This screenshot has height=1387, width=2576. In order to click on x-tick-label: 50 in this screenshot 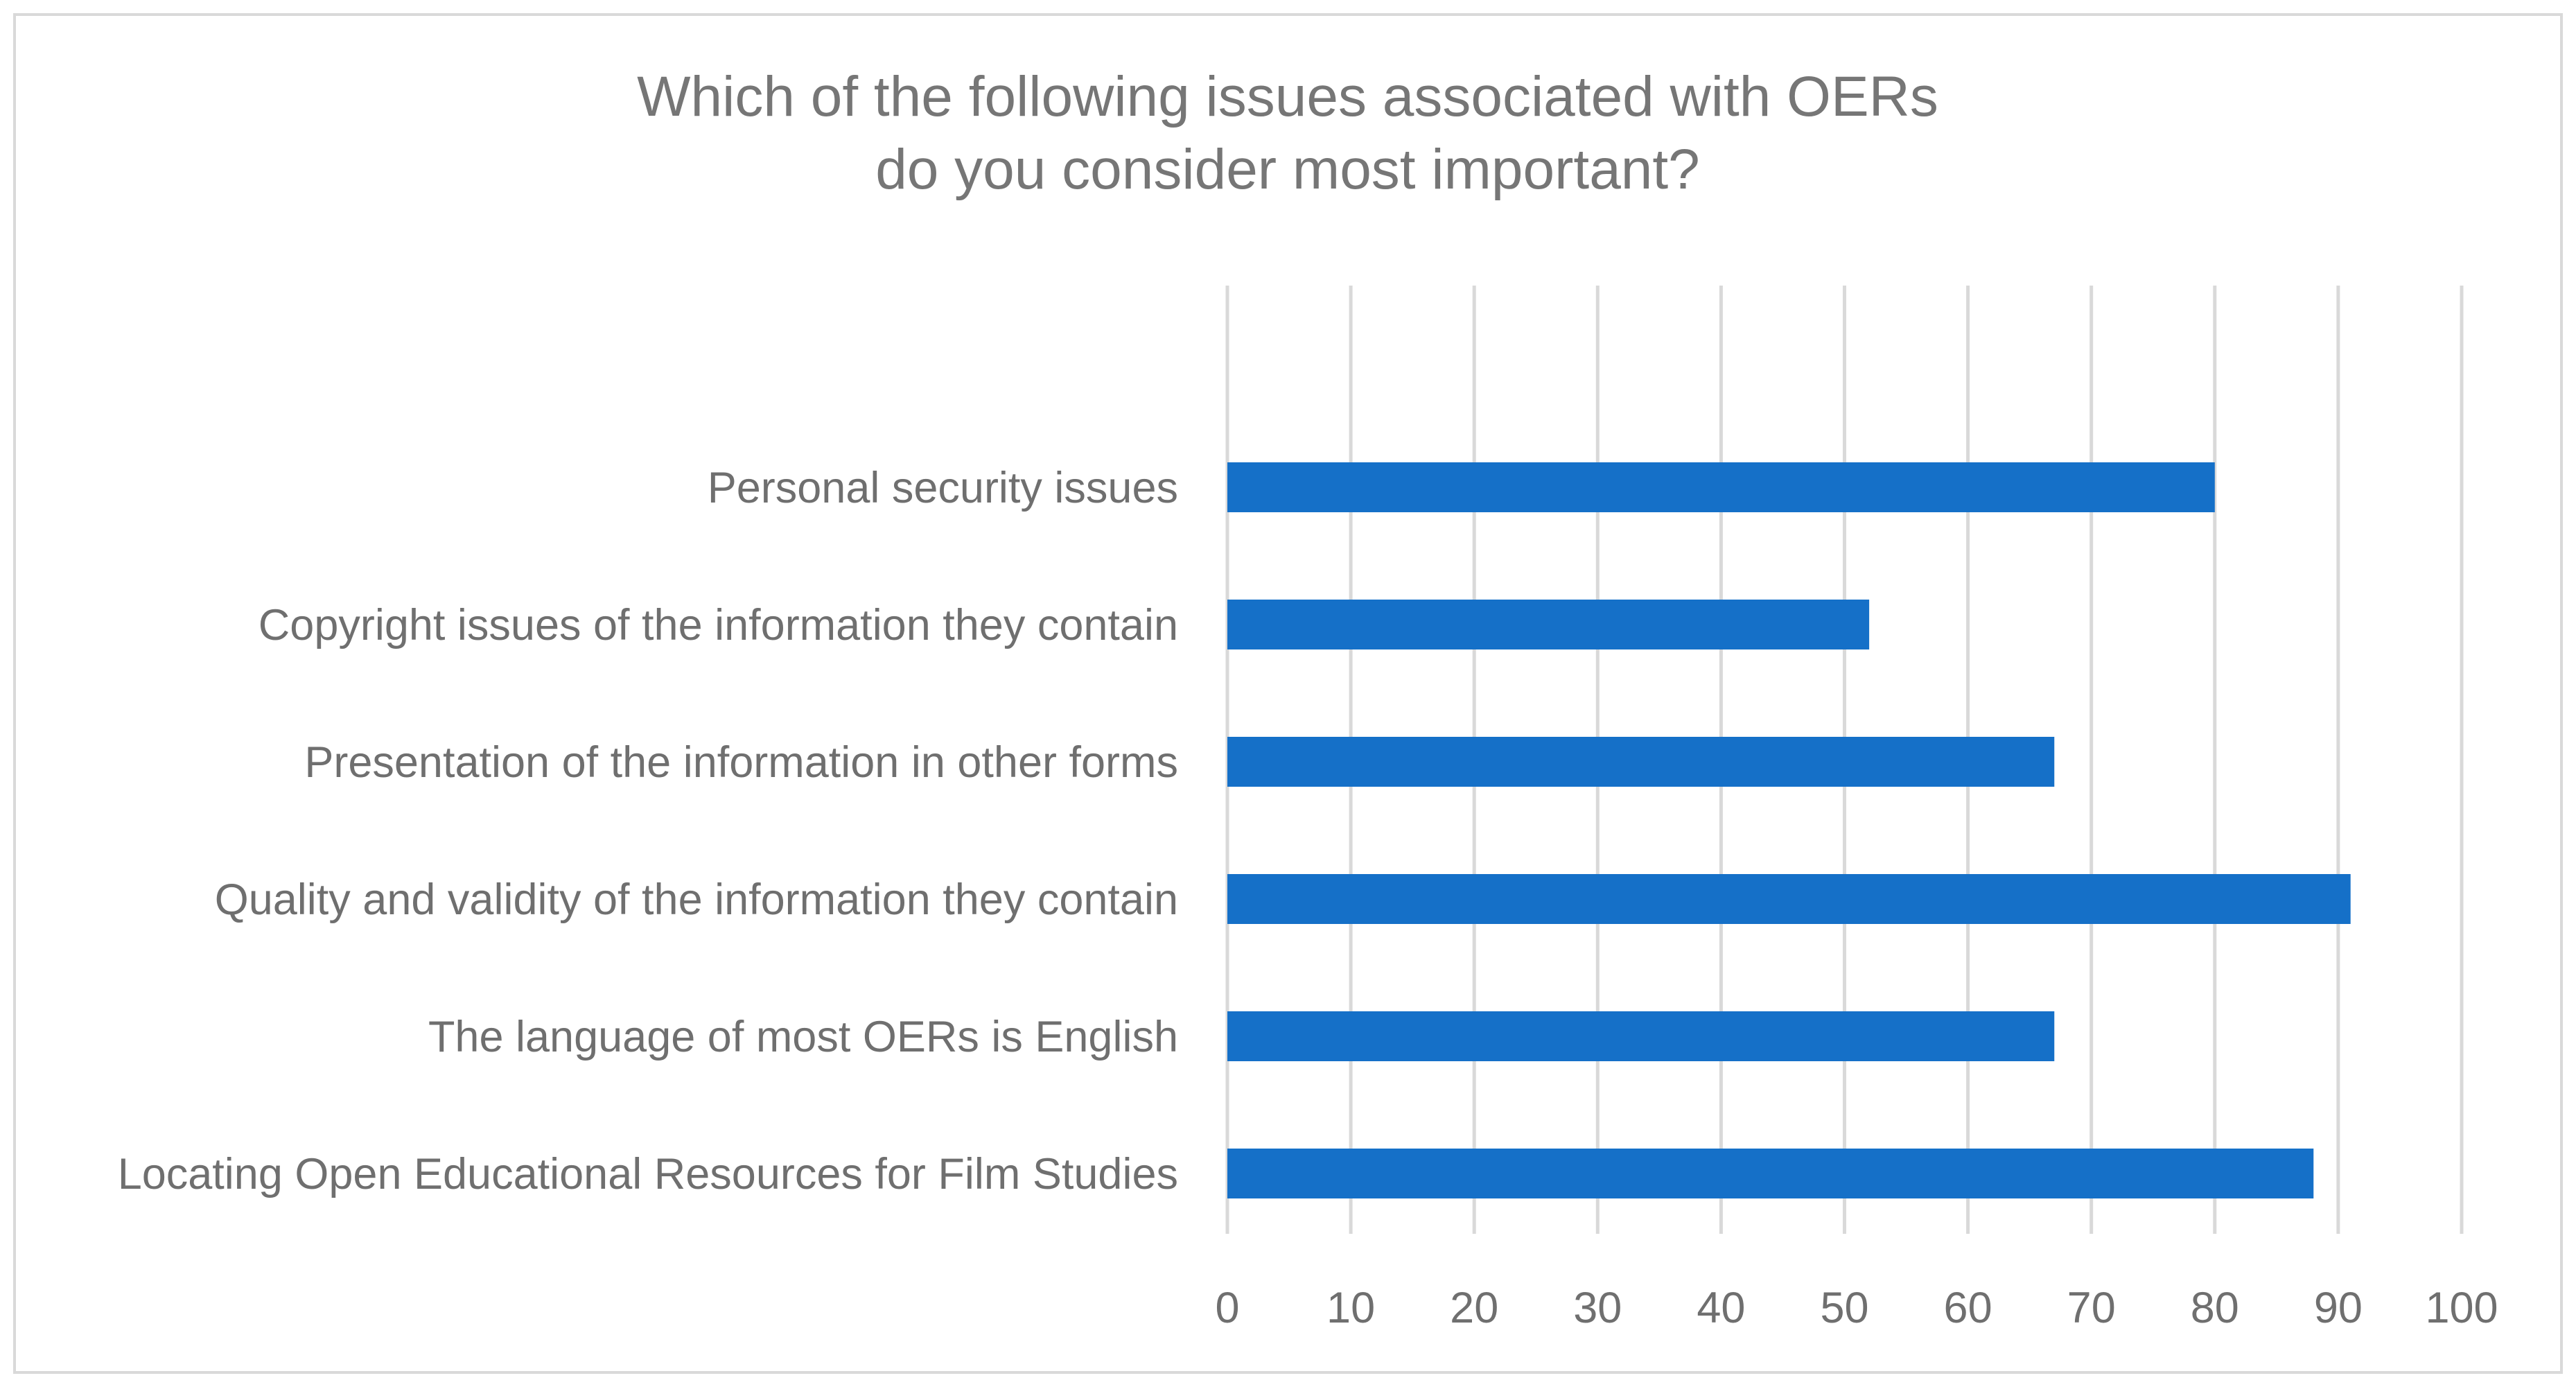, I will do `click(1844, 1308)`.